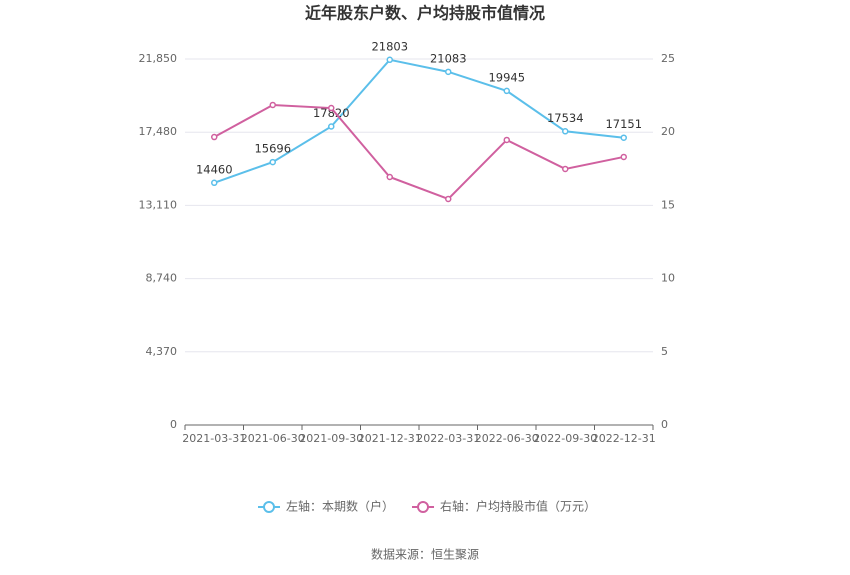 The image size is (850, 575). Describe the element at coordinates (506, 77) in the screenshot. I see `data-label: 19945` at that location.